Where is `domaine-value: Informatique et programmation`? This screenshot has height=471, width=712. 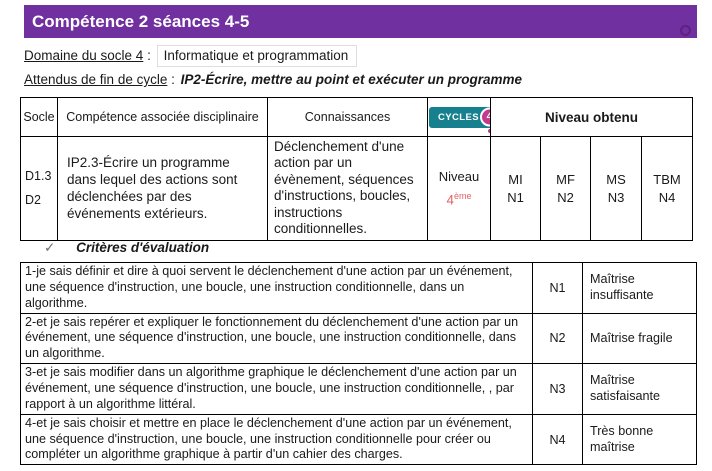 domaine-value: Informatique et programmation is located at coordinates (257, 56).